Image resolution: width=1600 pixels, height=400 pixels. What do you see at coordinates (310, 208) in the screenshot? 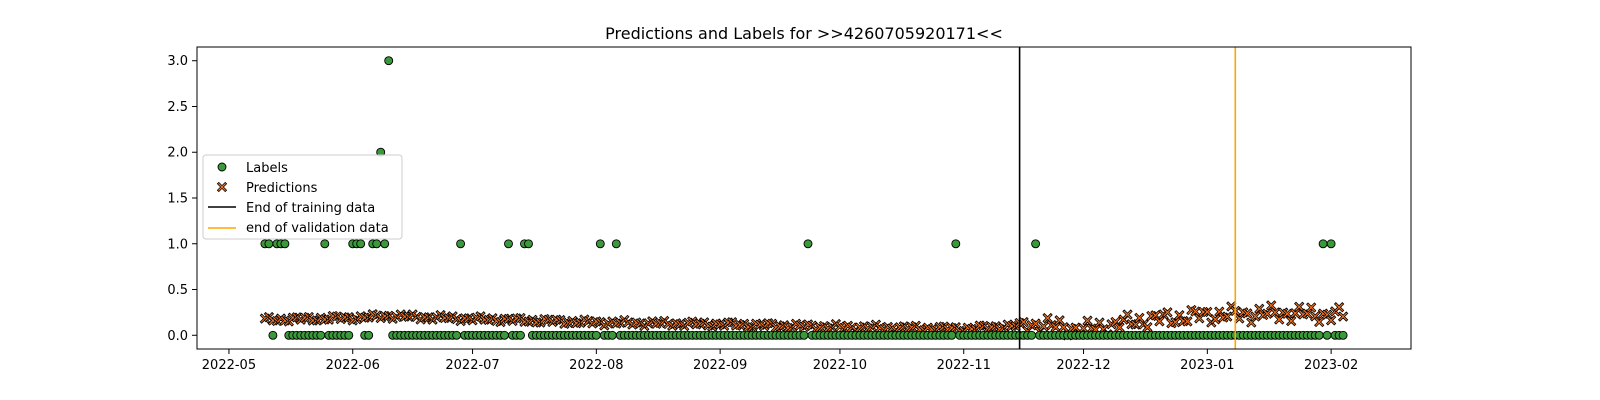
I see `legend-entry-label: End of training data` at bounding box center [310, 208].